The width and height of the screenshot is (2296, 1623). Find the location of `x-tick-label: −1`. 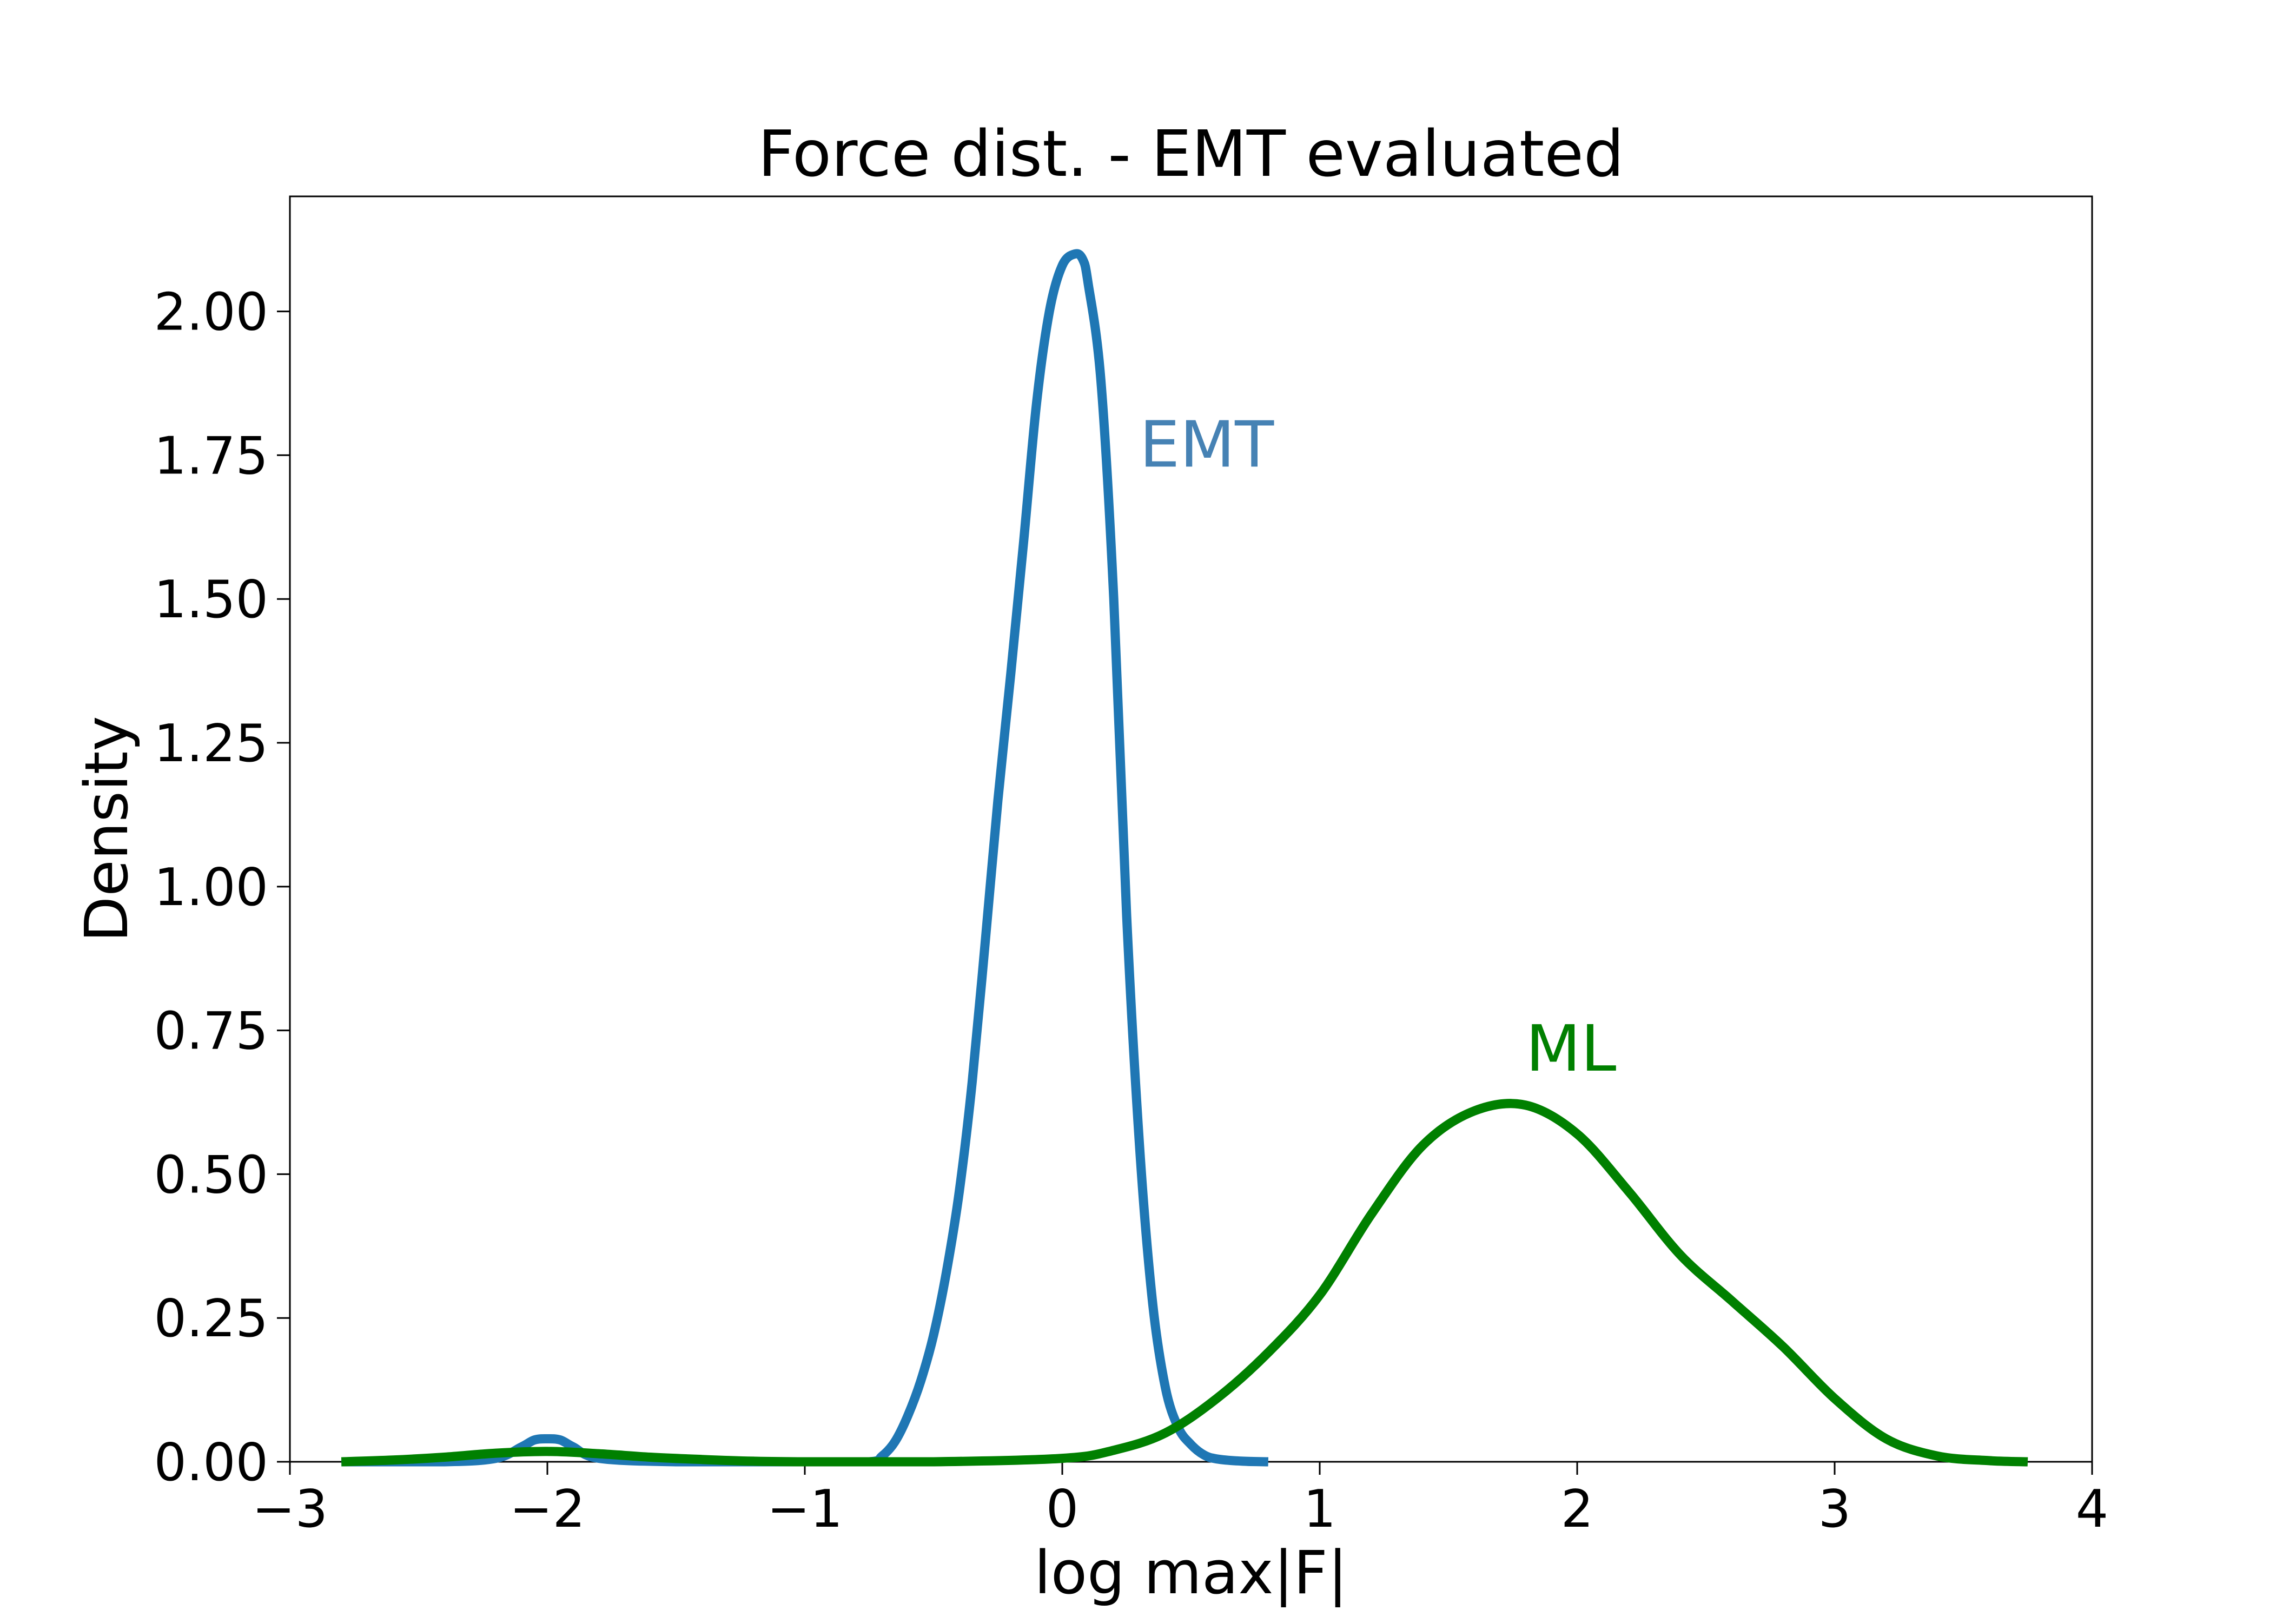

x-tick-label: −1 is located at coordinates (805, 1510).